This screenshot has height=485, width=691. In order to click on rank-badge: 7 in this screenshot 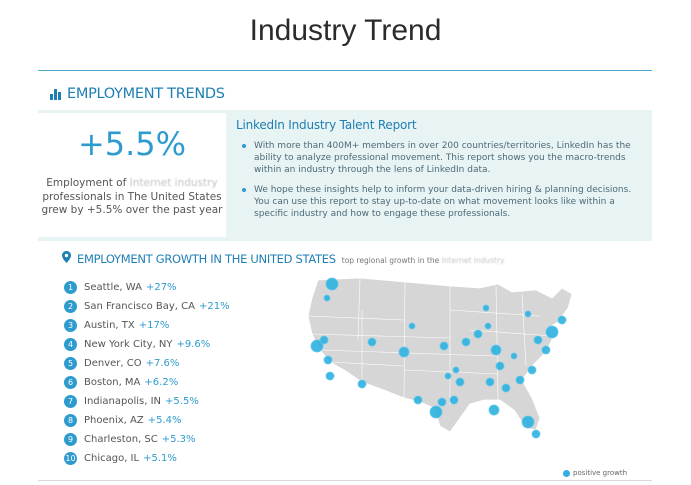, I will do `click(70, 401)`.